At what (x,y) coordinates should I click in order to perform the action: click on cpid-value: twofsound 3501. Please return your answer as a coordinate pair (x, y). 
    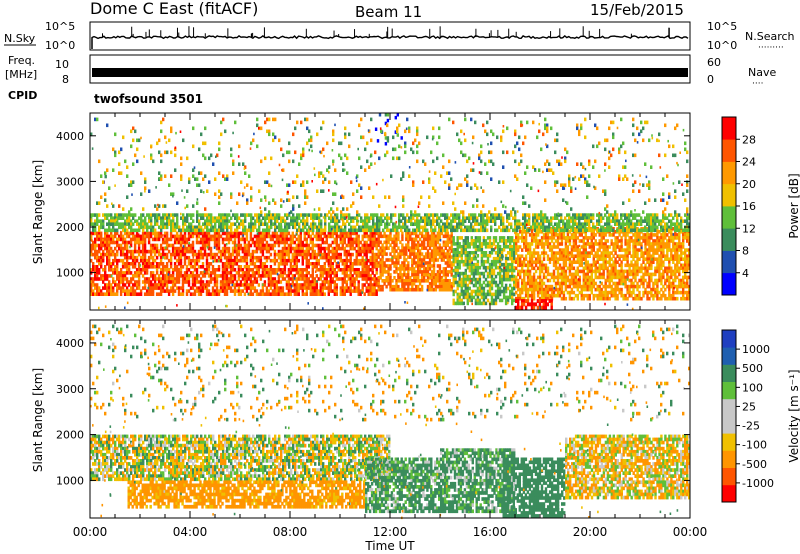
    Looking at the image, I should click on (148, 99).